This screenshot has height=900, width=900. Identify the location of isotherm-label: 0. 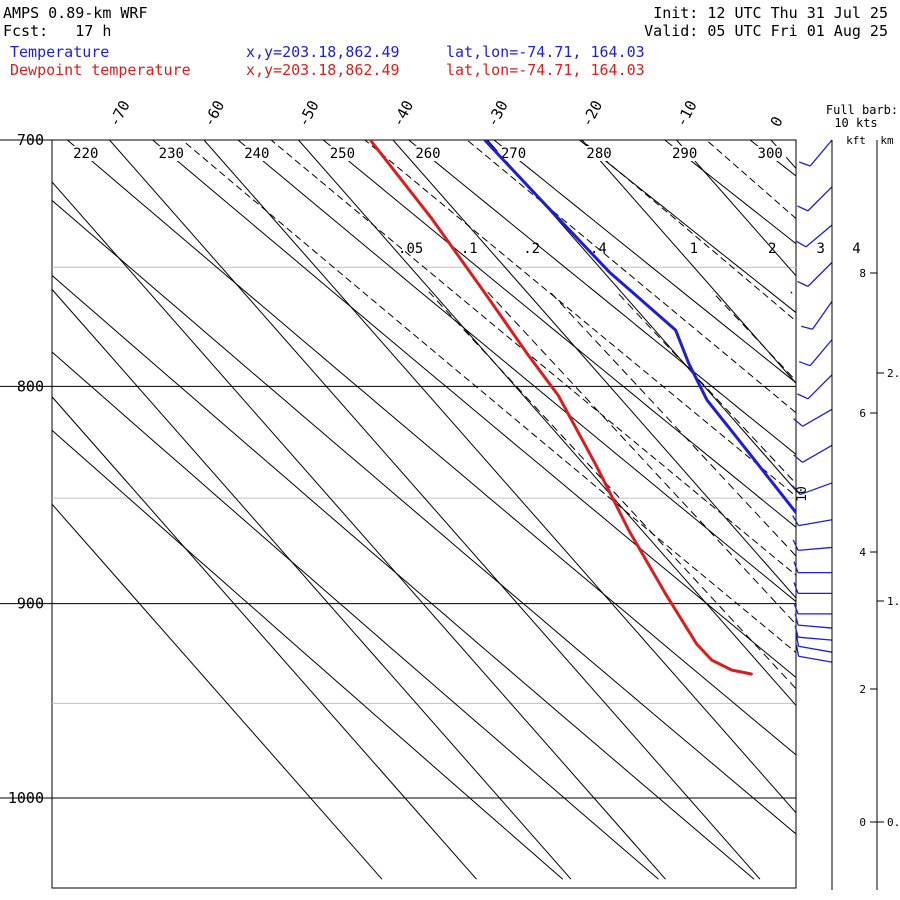
(777, 121).